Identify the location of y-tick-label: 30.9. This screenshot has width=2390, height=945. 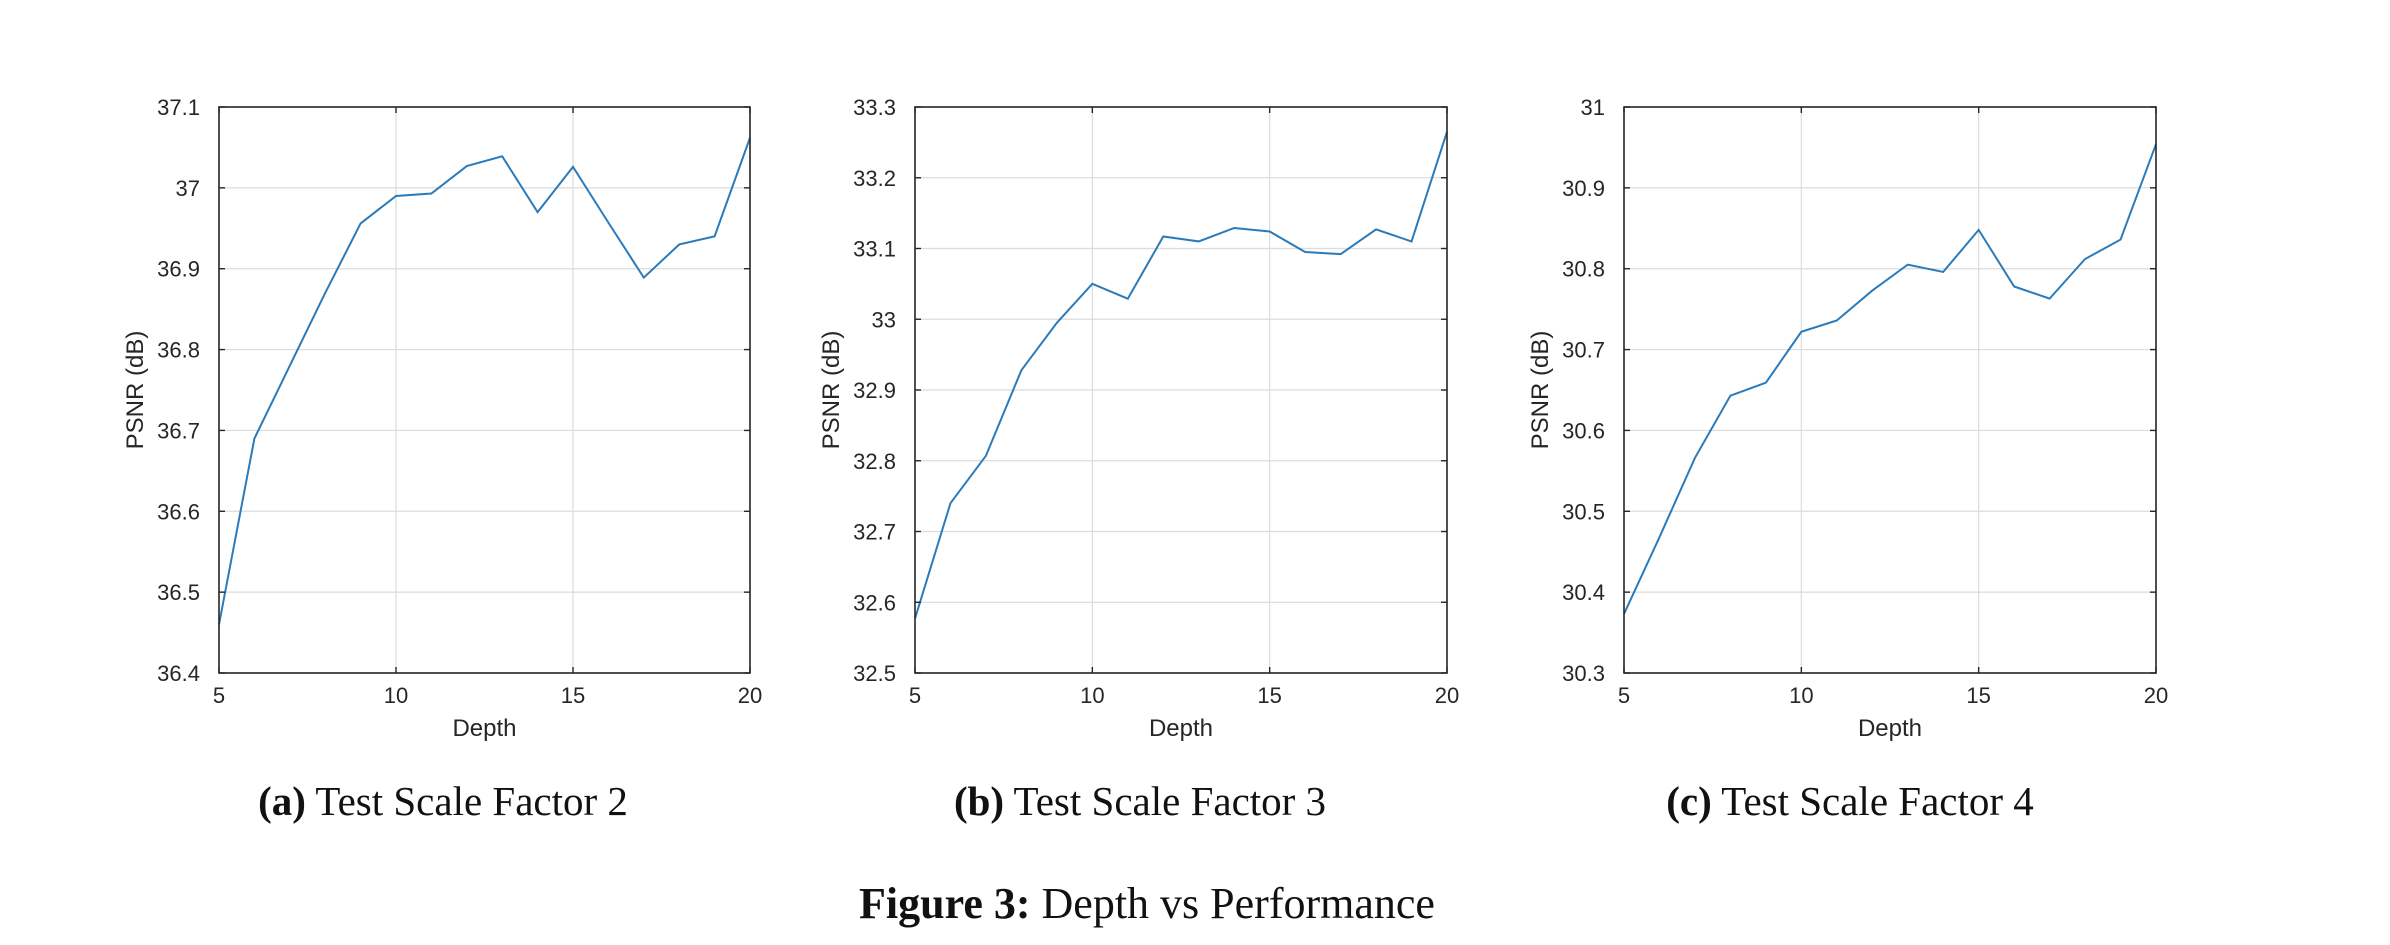
(1583, 188).